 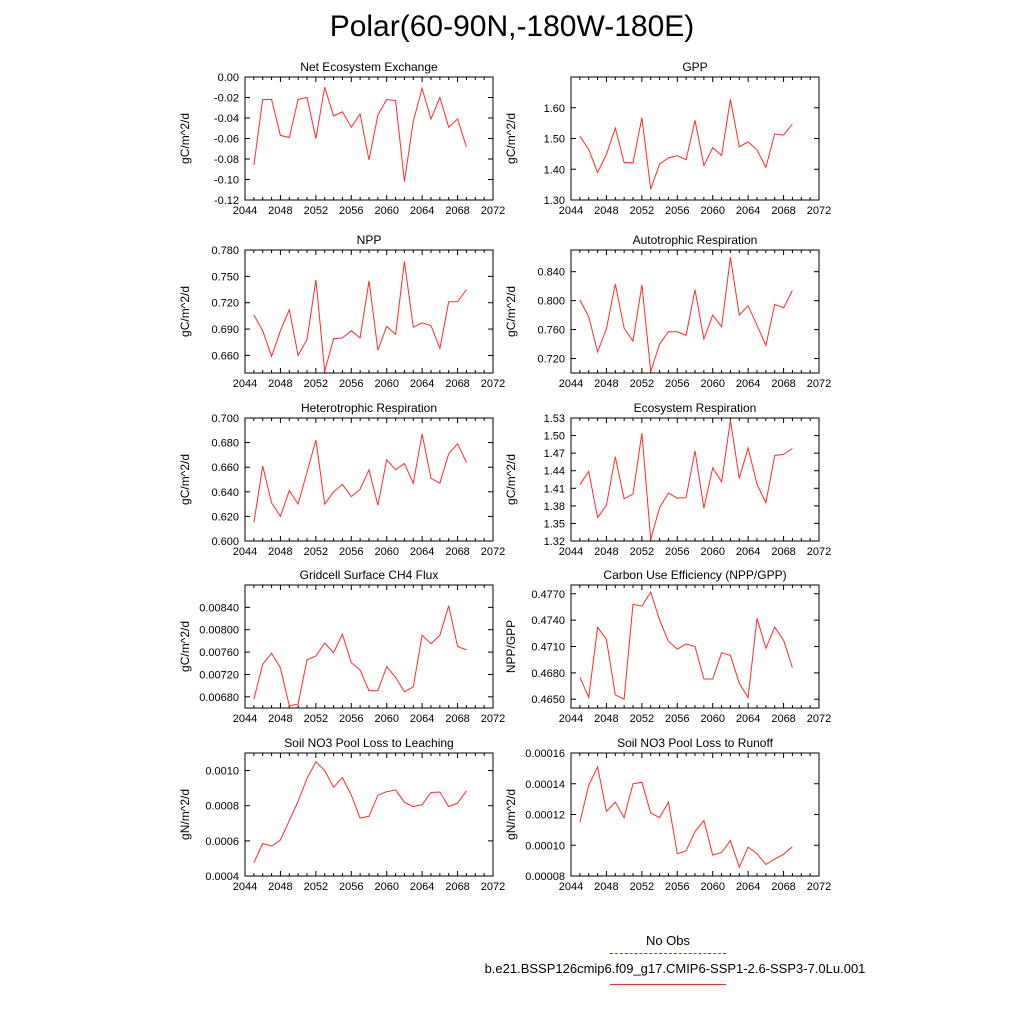 I want to click on panel-title: GPP, so click(x=694, y=67).